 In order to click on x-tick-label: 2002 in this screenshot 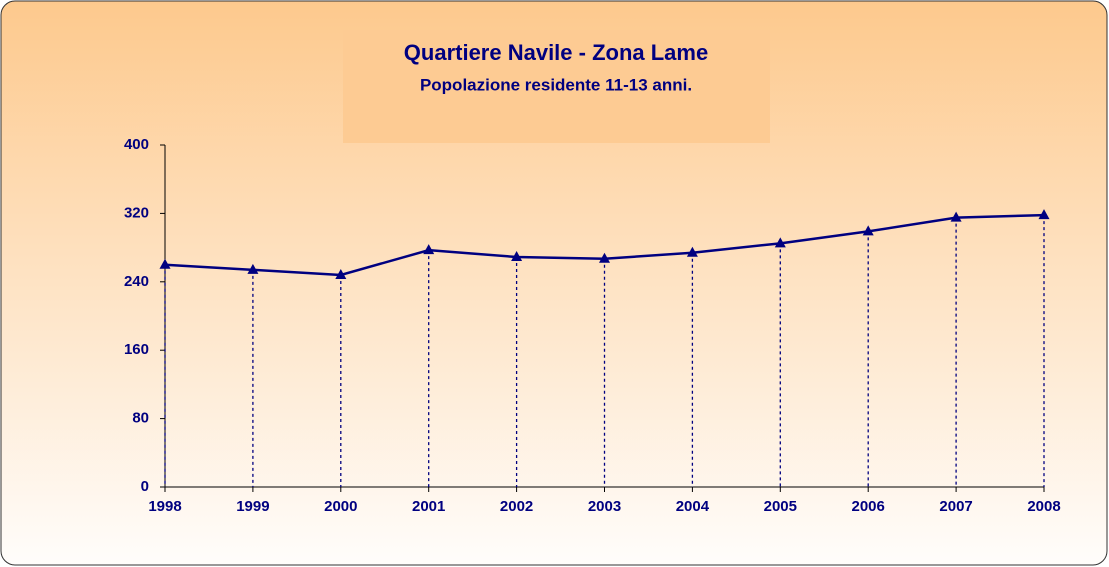, I will do `click(516, 506)`.